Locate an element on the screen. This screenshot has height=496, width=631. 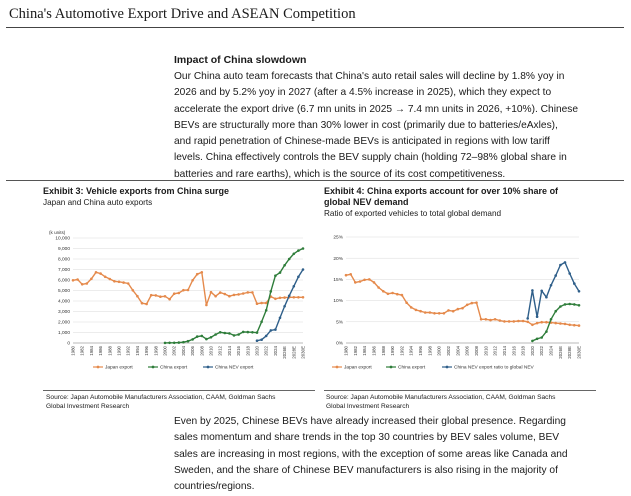
exhibit3-x-tick: 1994 is located at coordinates (137, 350).